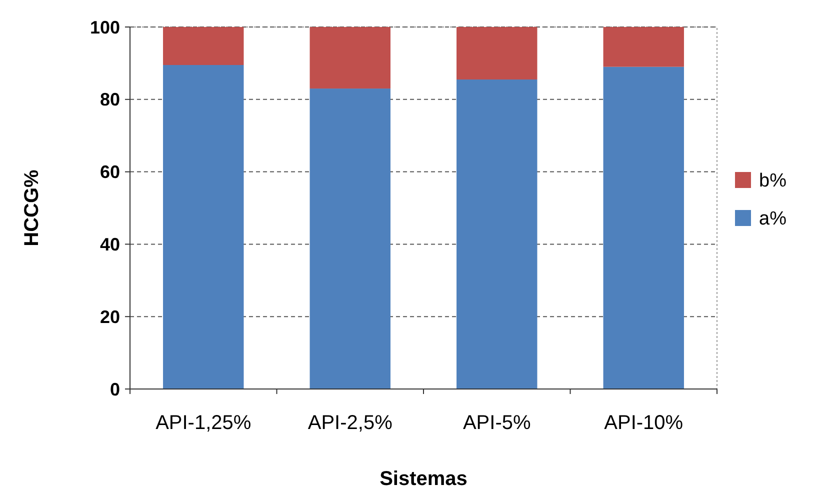  What do you see at coordinates (204, 423) in the screenshot?
I see `x-tick-label: API-1,25%` at bounding box center [204, 423].